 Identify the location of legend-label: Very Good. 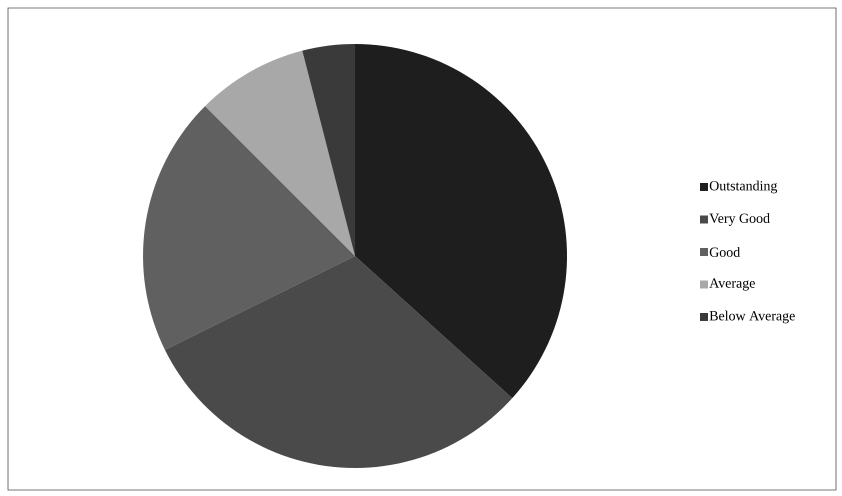
(739, 219).